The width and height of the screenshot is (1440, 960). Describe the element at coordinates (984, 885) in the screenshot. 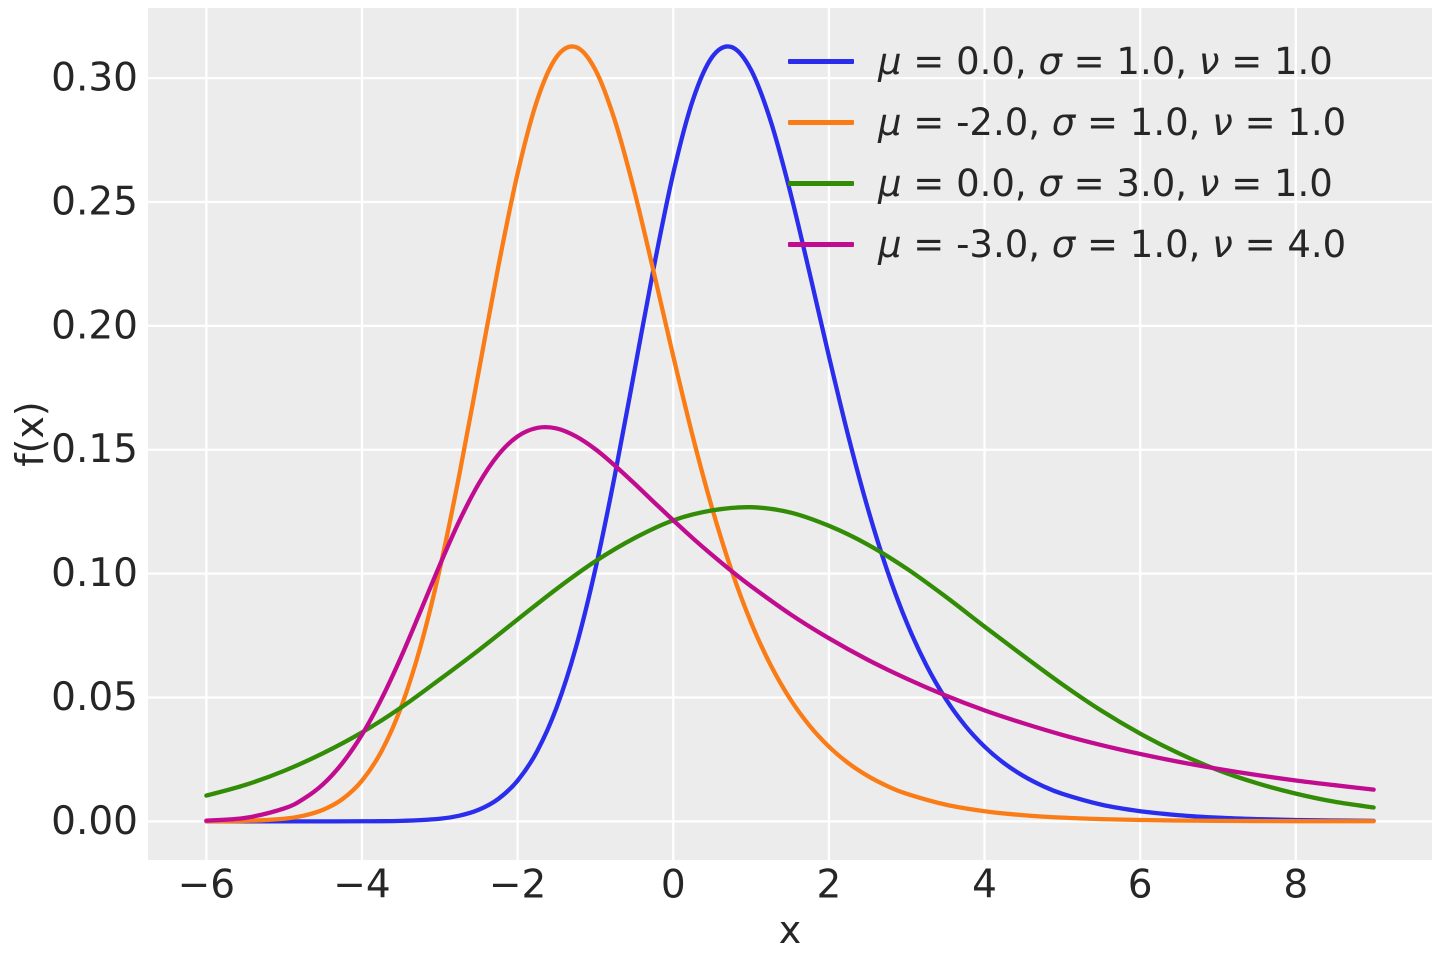

I see `x-tick-label: 4` at that location.